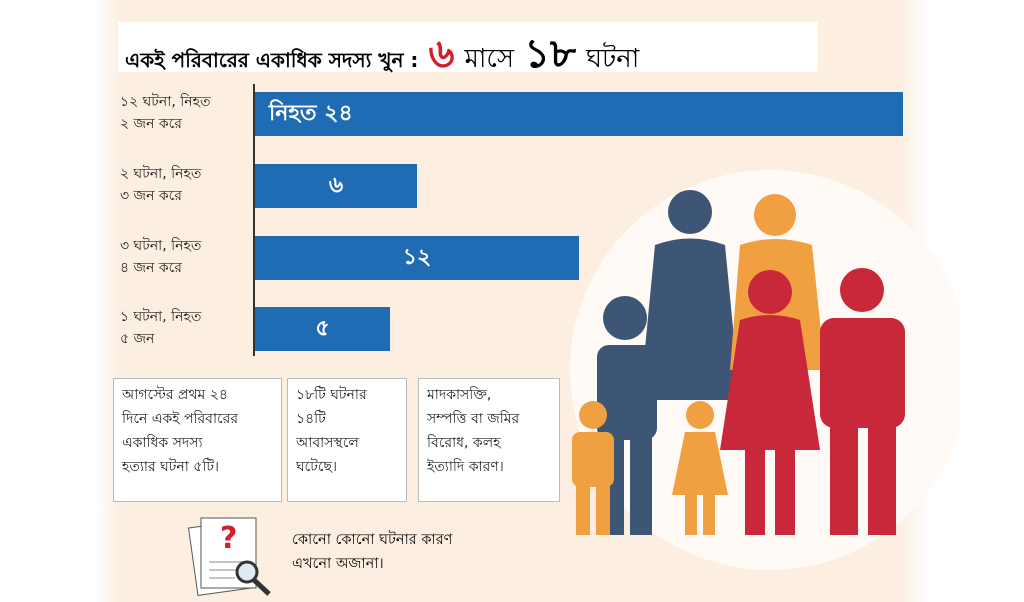 This screenshot has width=1024, height=602. What do you see at coordinates (165, 113) in the screenshot?
I see `category-label: ১২ ঘটনা, নিহত ২ জন করে` at bounding box center [165, 113].